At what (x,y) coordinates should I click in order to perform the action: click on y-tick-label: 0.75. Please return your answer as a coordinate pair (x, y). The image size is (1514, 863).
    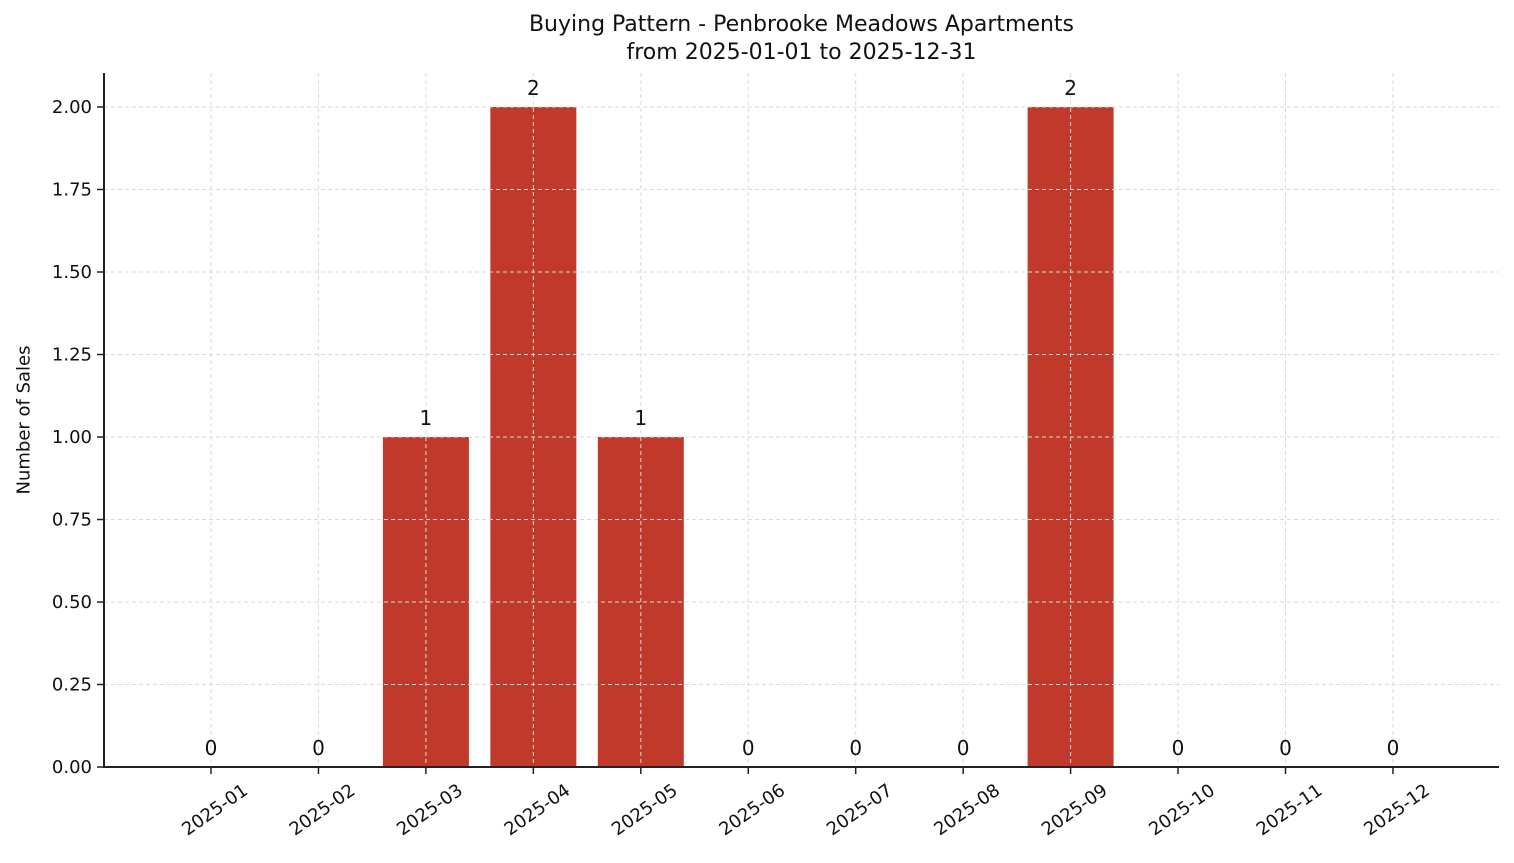
    Looking at the image, I should click on (72, 520).